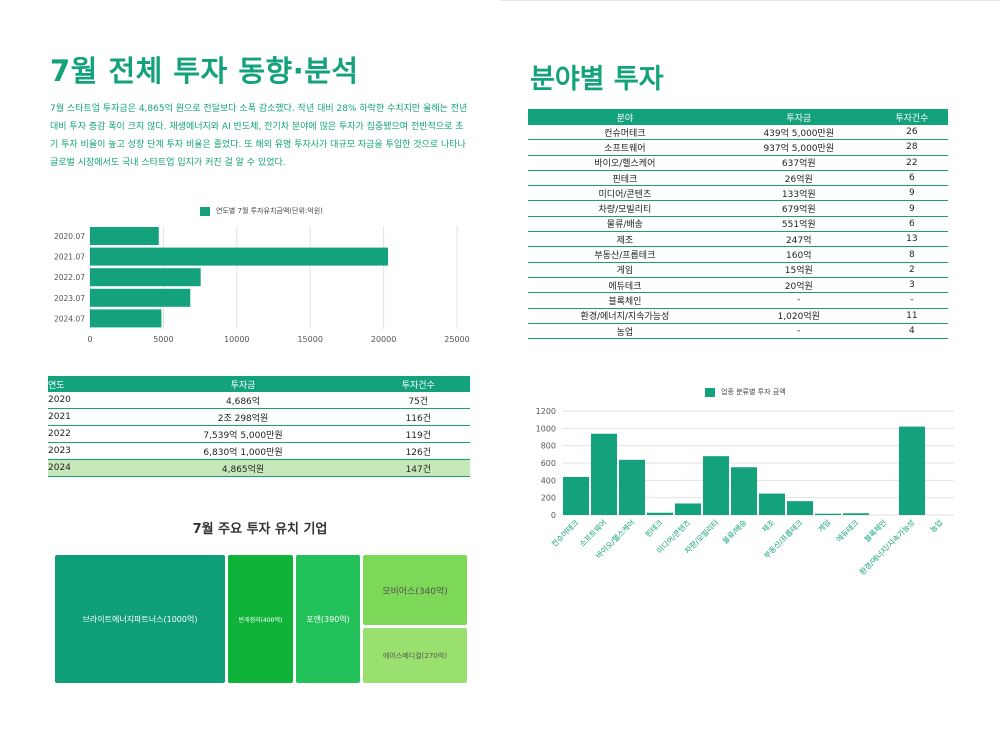 The height and width of the screenshot is (733, 1000). Describe the element at coordinates (911, 239) in the screenshot. I see `table-cell: 13` at that location.